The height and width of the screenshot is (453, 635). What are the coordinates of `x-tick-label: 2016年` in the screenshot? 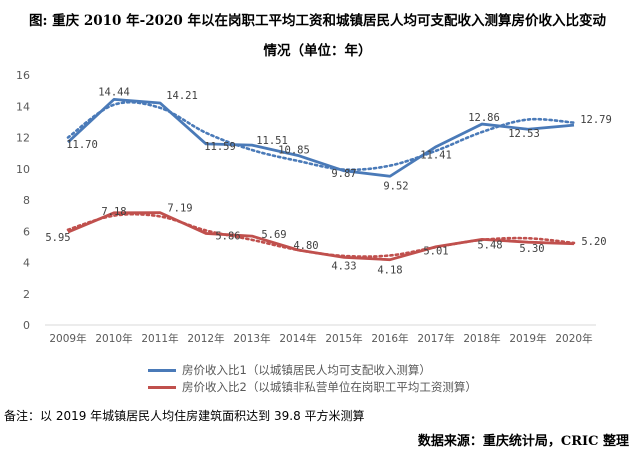 It's located at (389, 338).